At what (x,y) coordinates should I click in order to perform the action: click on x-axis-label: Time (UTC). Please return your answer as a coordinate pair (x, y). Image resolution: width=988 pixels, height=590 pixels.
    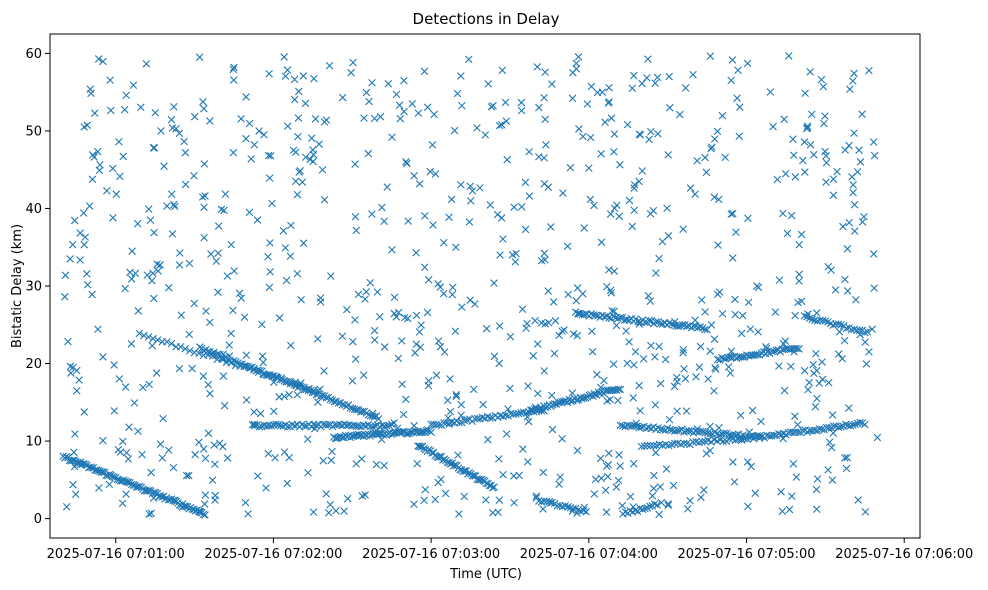
    Looking at the image, I should click on (485, 574).